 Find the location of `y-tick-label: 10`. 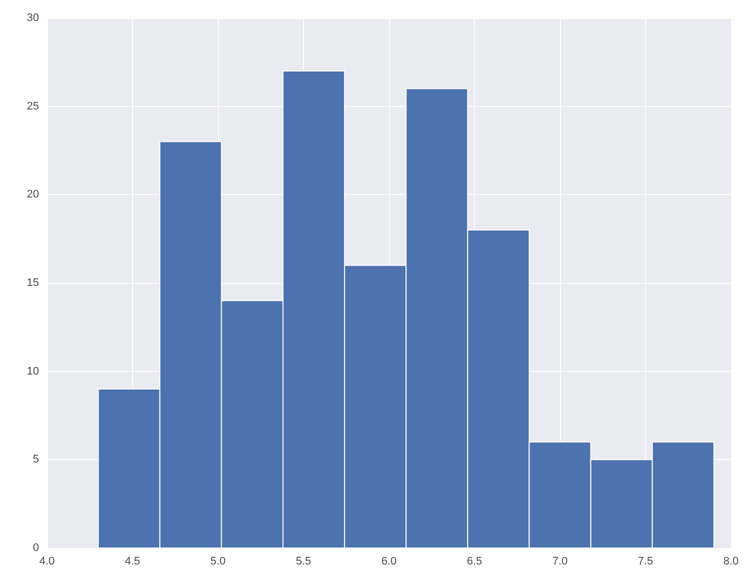

y-tick-label: 10 is located at coordinates (32, 371).